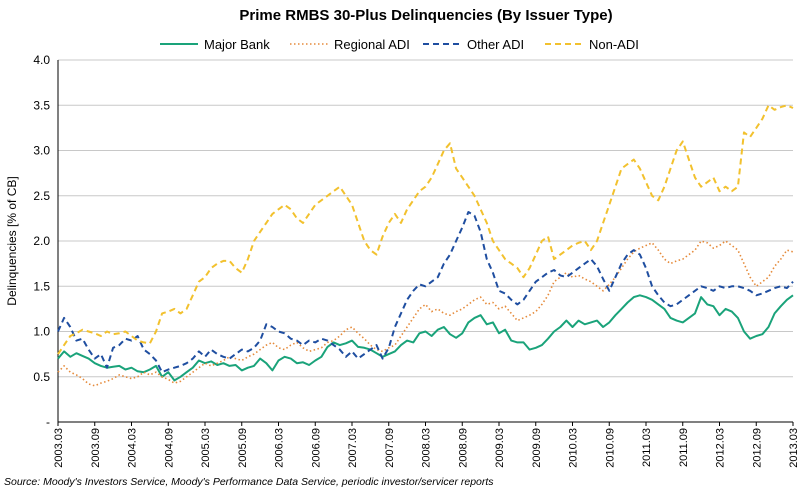 Image resolution: width=800 pixels, height=494 pixels. What do you see at coordinates (48, 422) in the screenshot?
I see `y-tick-label: -` at bounding box center [48, 422].